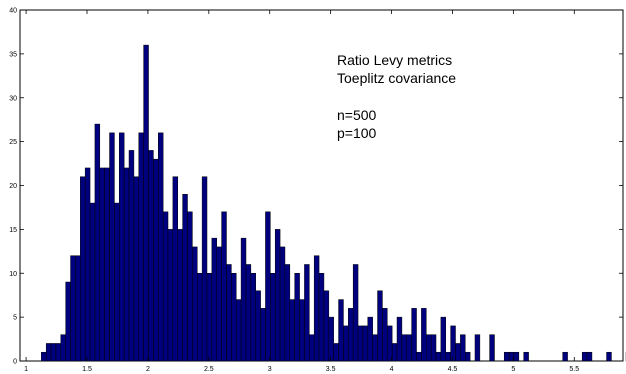 The width and height of the screenshot is (626, 374). What do you see at coordinates (148, 369) in the screenshot?
I see `x-tick-label: 2` at bounding box center [148, 369].